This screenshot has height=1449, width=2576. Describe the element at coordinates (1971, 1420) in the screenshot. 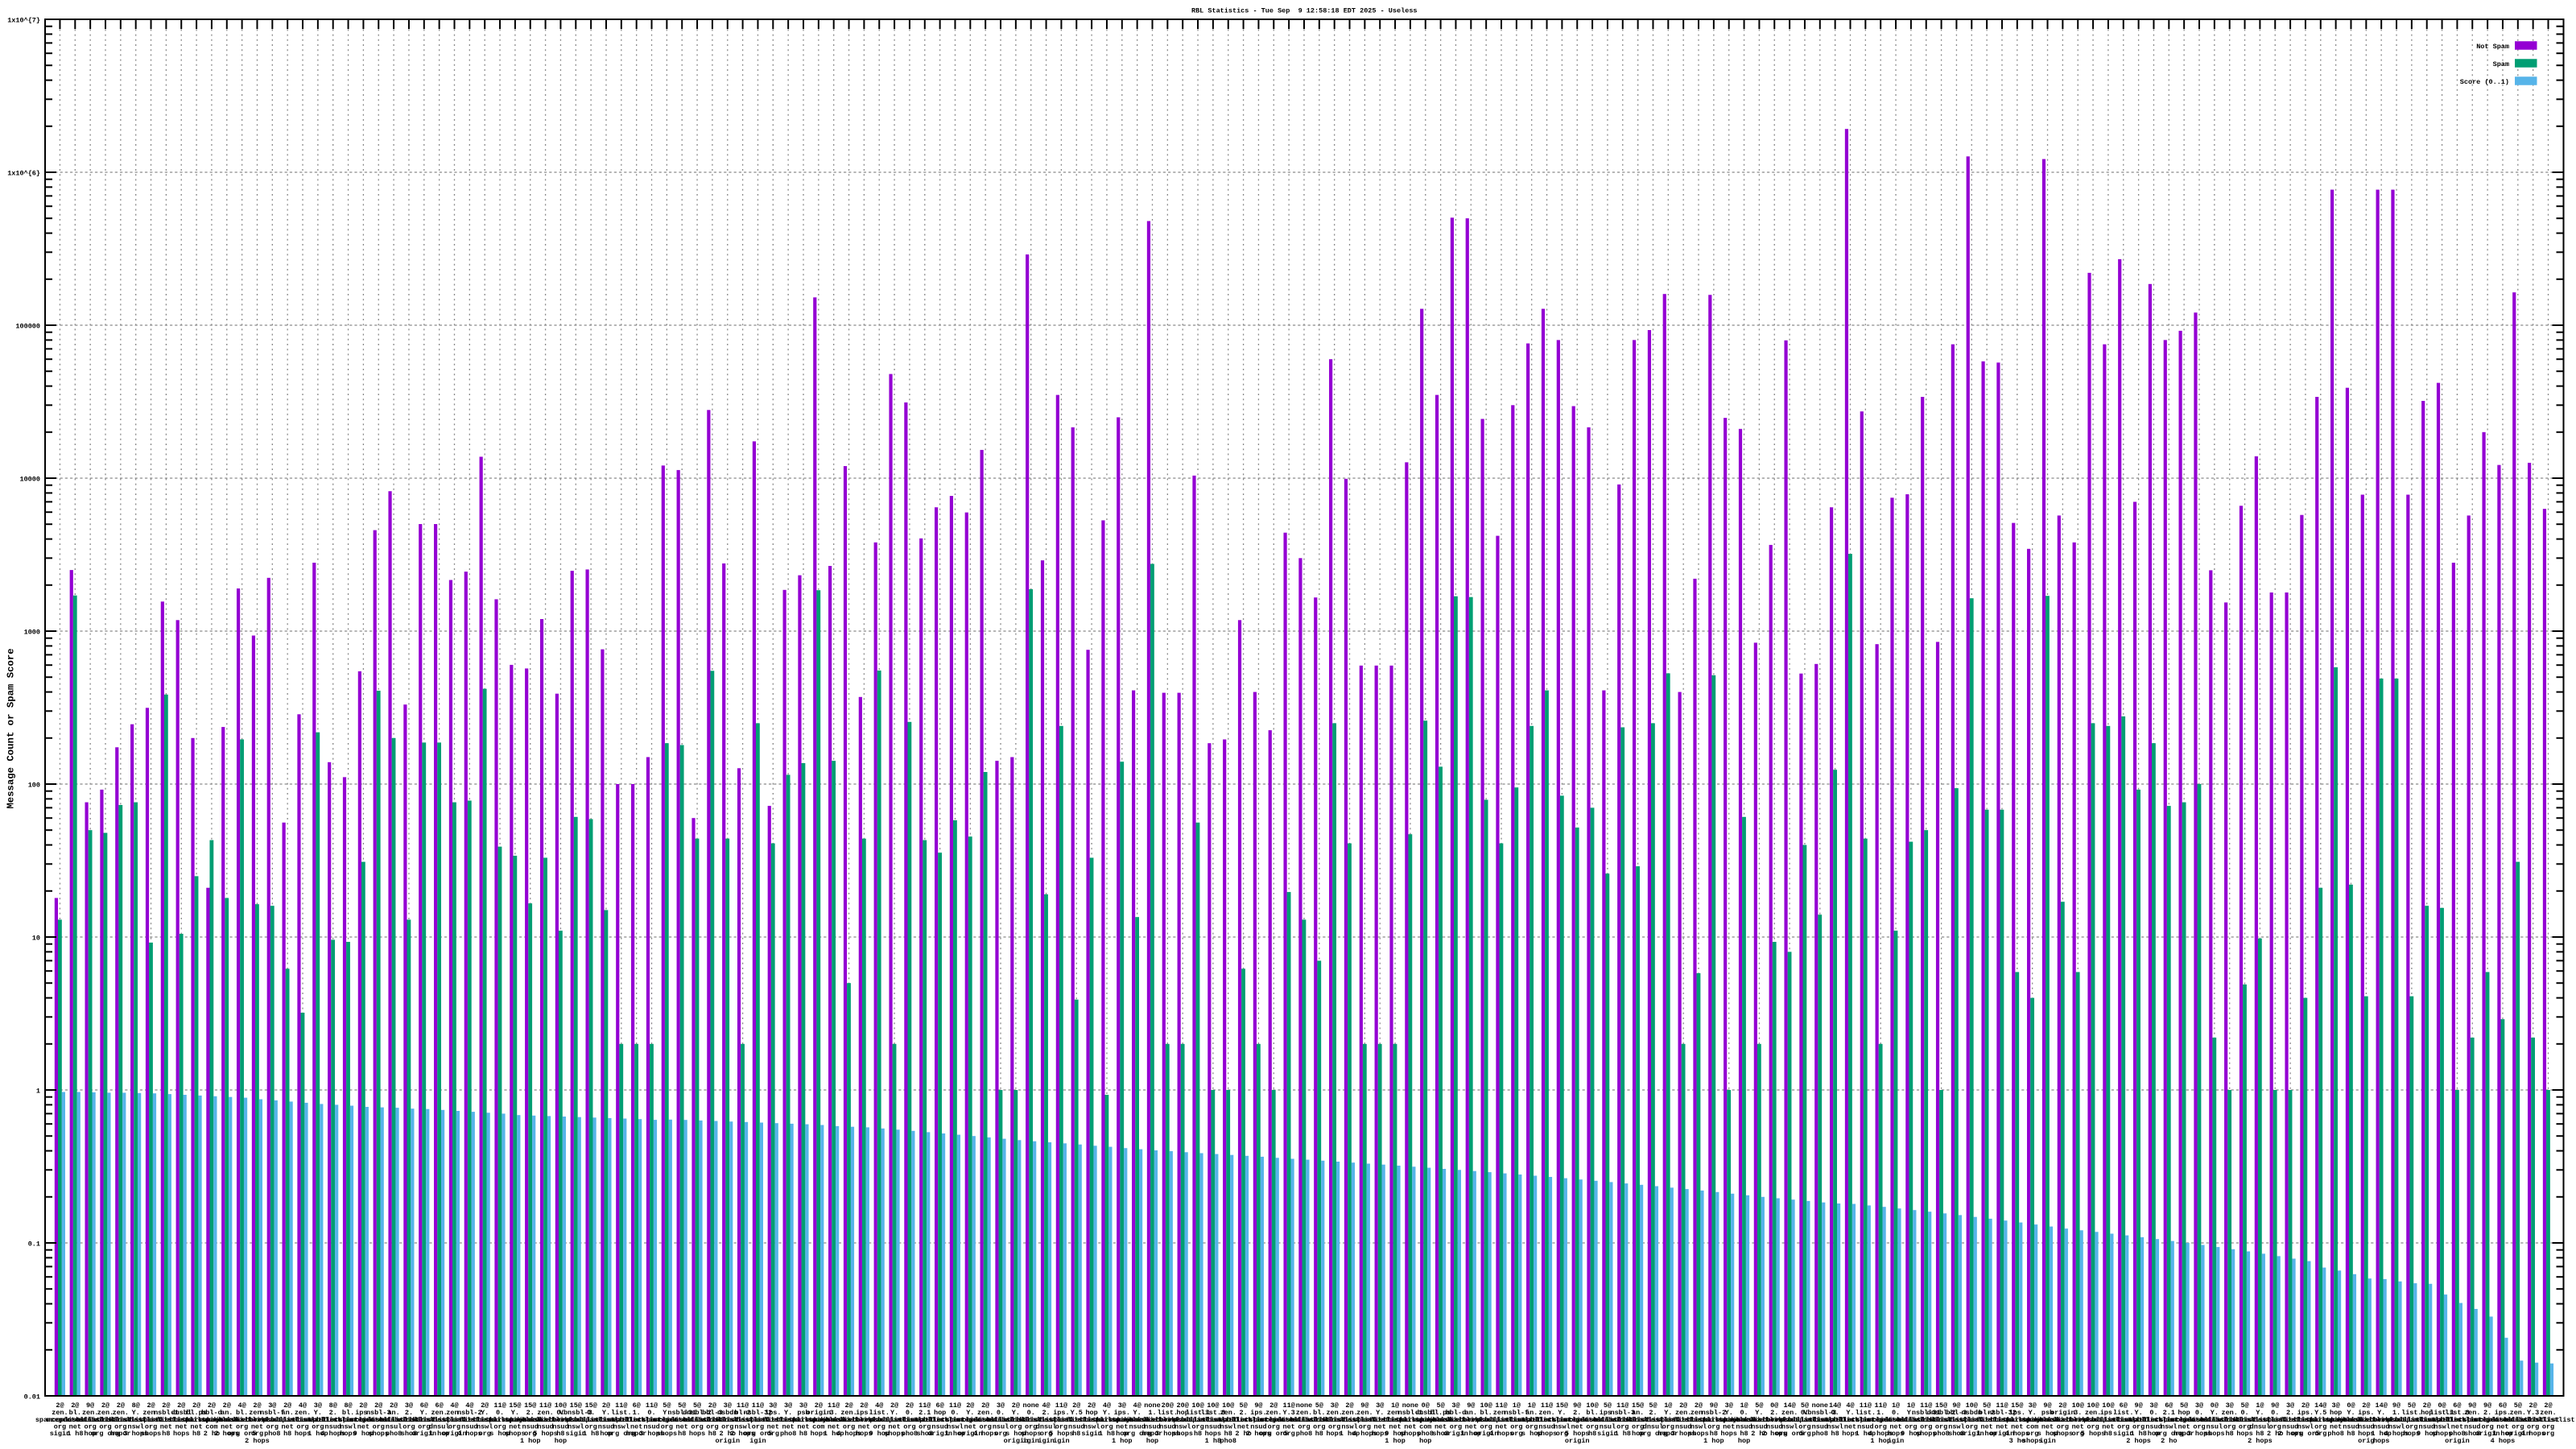

I see `svg-text: listlistlist` at that location.